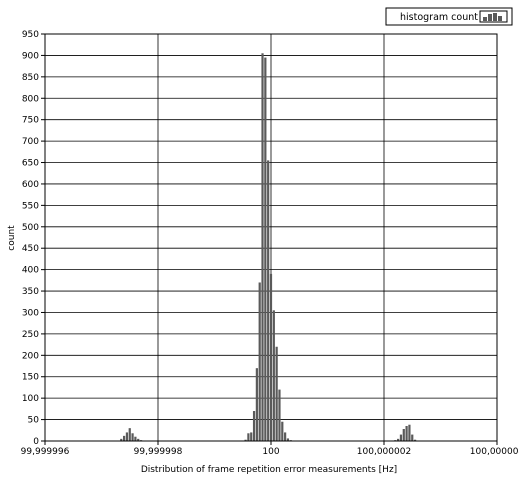  I want to click on y-tick-label: 300, so click(30, 313).